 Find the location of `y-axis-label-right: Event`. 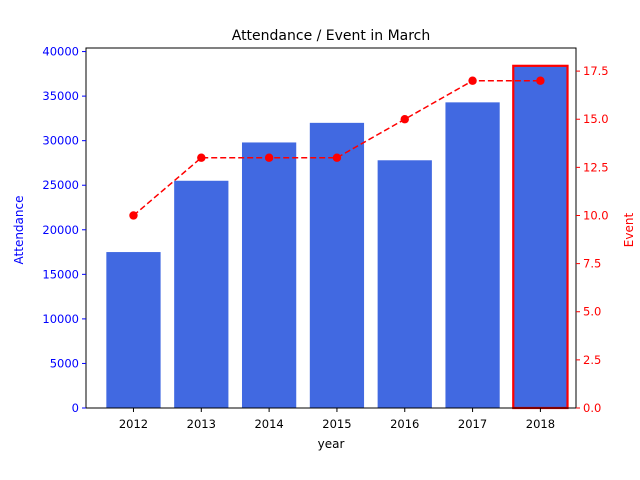

y-axis-label-right: Event is located at coordinates (629, 230).